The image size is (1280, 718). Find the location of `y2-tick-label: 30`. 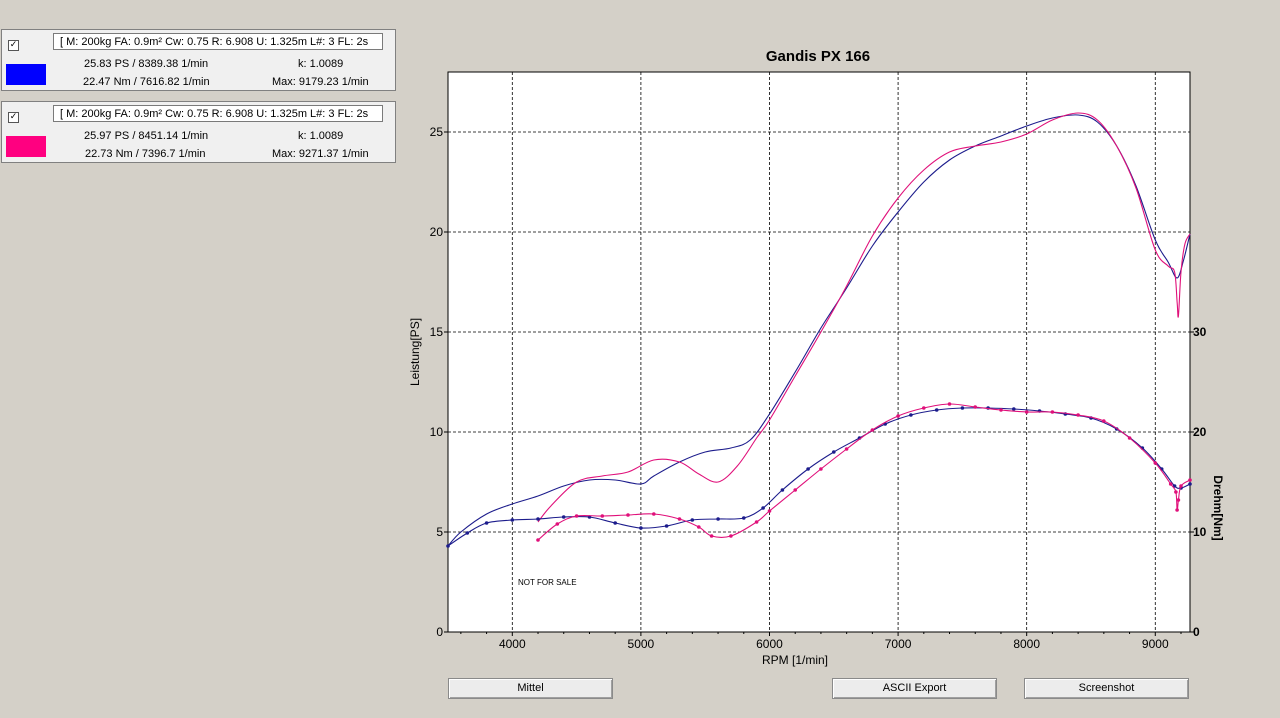

y2-tick-label: 30 is located at coordinates (1200, 332).